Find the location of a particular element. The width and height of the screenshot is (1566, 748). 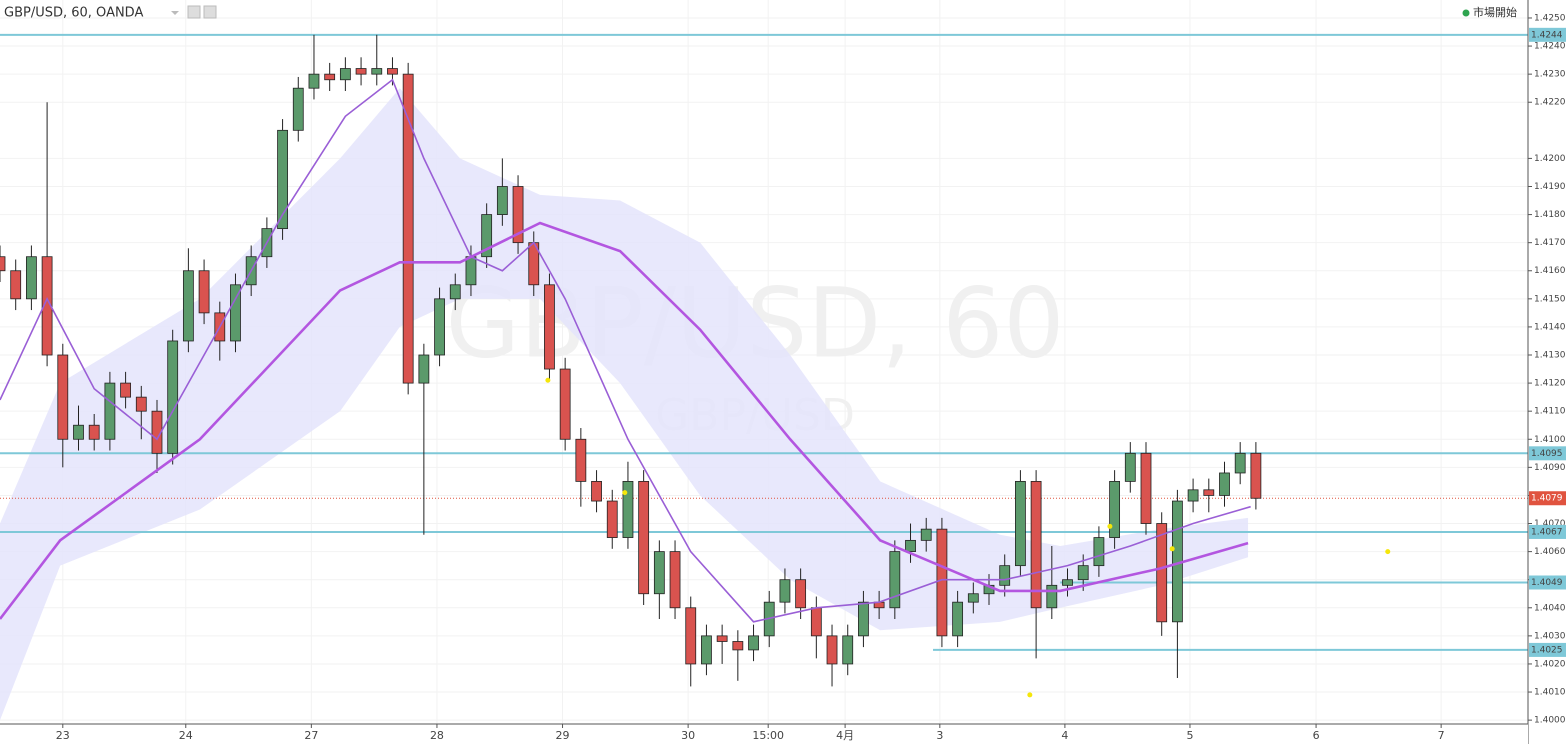

y-tick-label: 1.4070 is located at coordinates (1550, 524).